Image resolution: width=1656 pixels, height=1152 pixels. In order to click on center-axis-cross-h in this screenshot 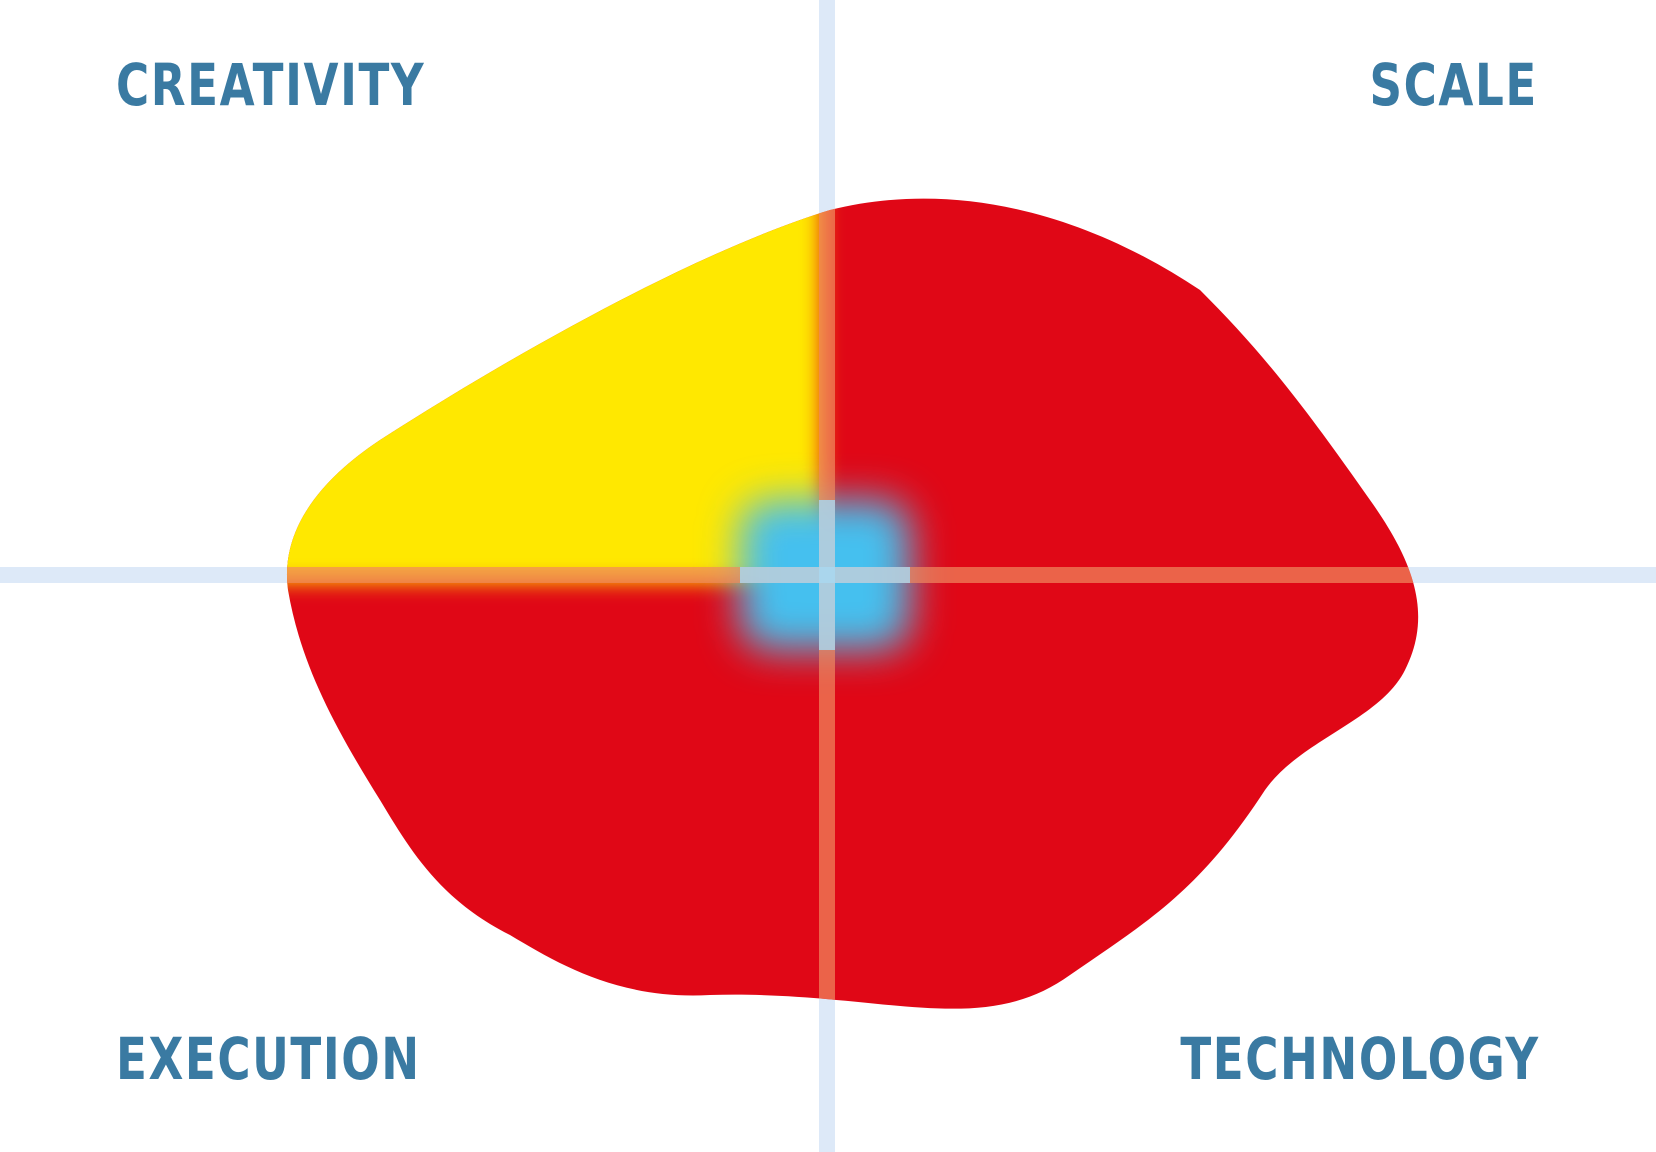, I will do `click(825, 575)`.